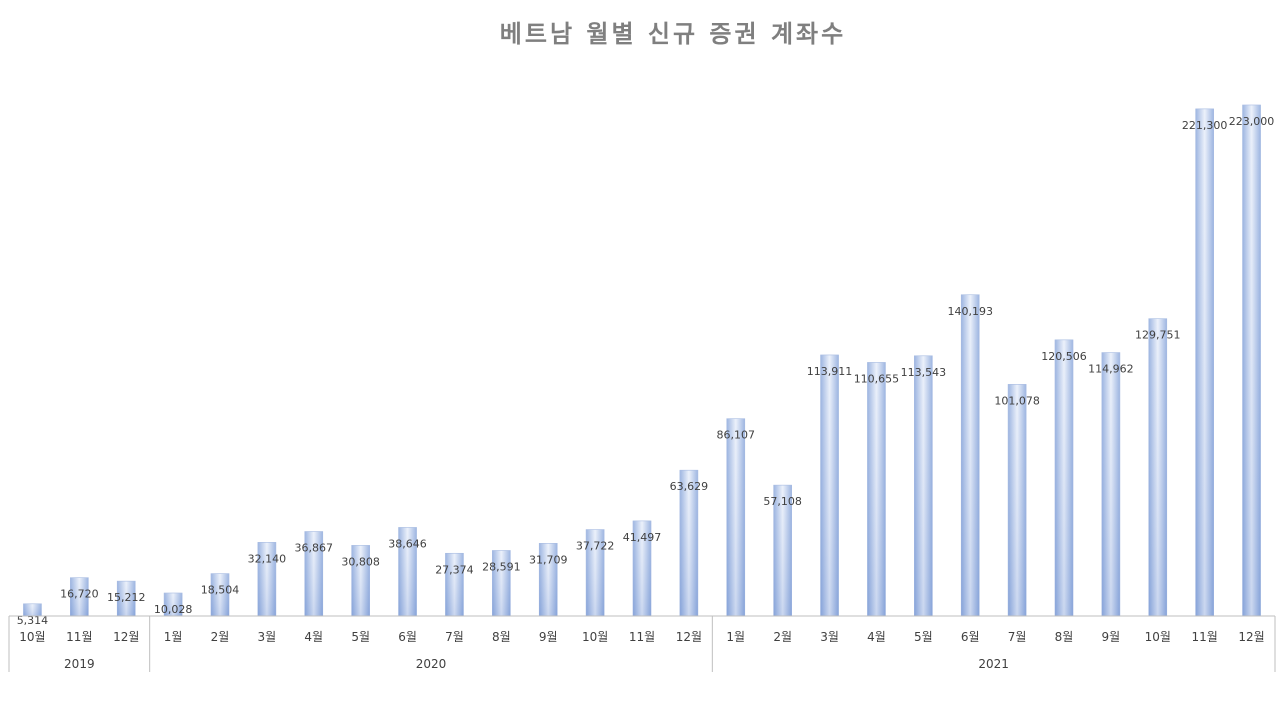 The image size is (1280, 702). I want to click on data-label: 86,107, so click(736, 435).